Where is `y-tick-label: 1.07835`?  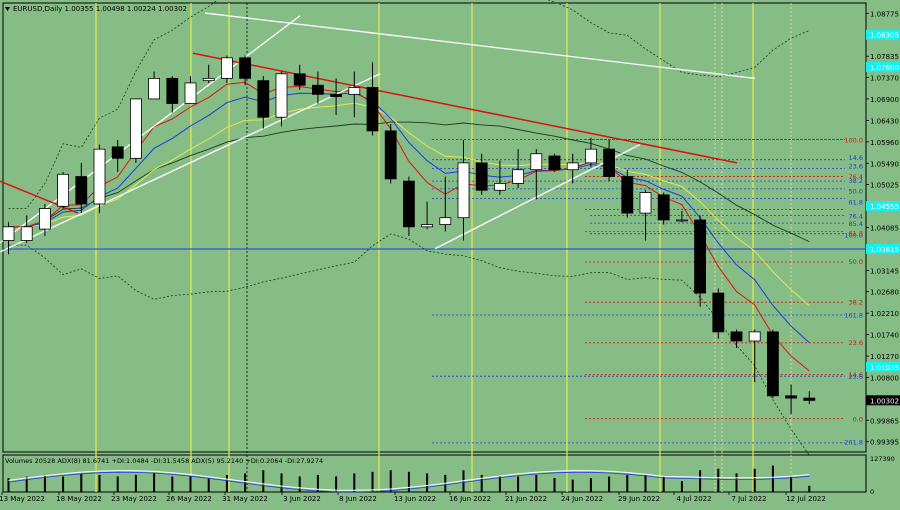 y-tick-label: 1.07835 is located at coordinates (884, 57).